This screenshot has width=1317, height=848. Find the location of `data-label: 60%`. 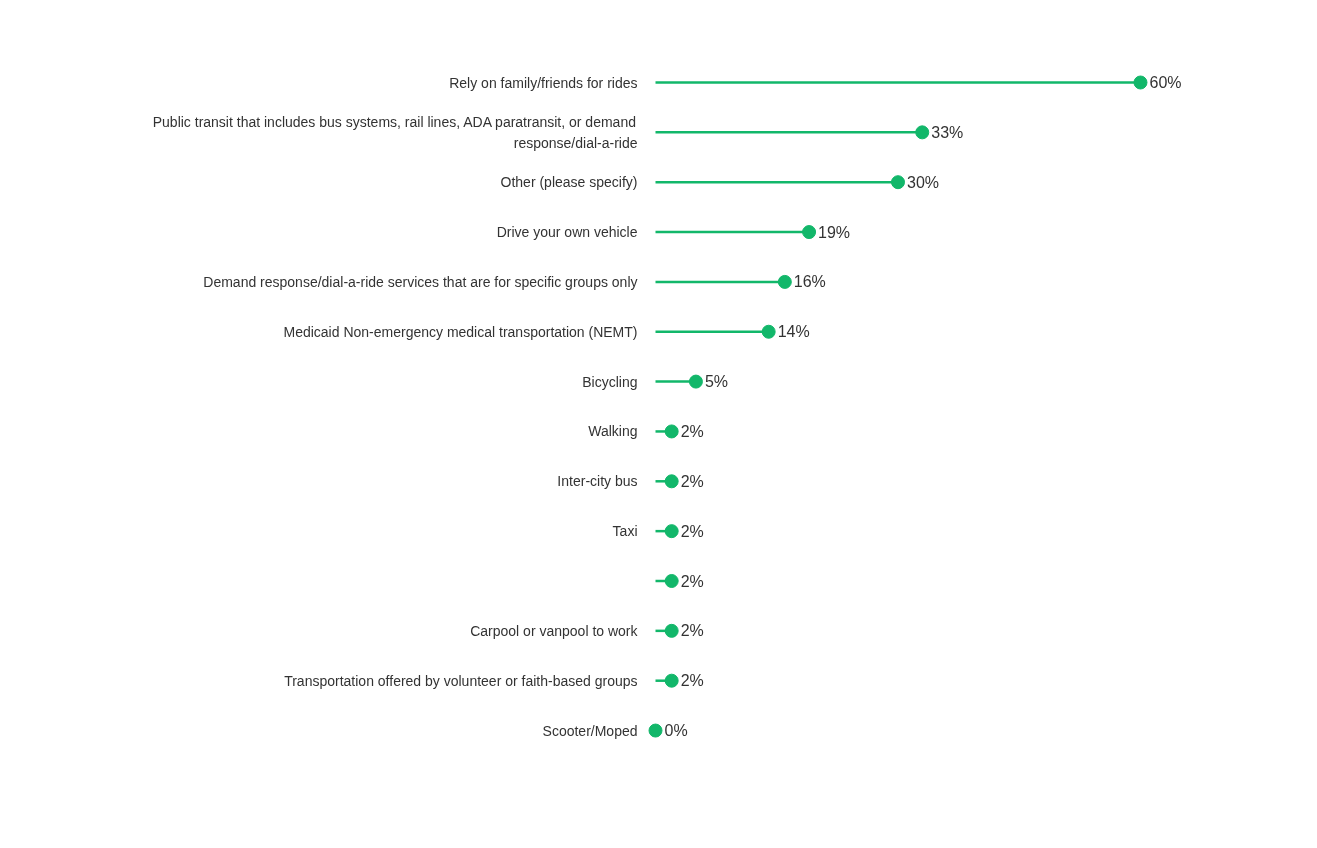

data-label: 60% is located at coordinates (1165, 82).